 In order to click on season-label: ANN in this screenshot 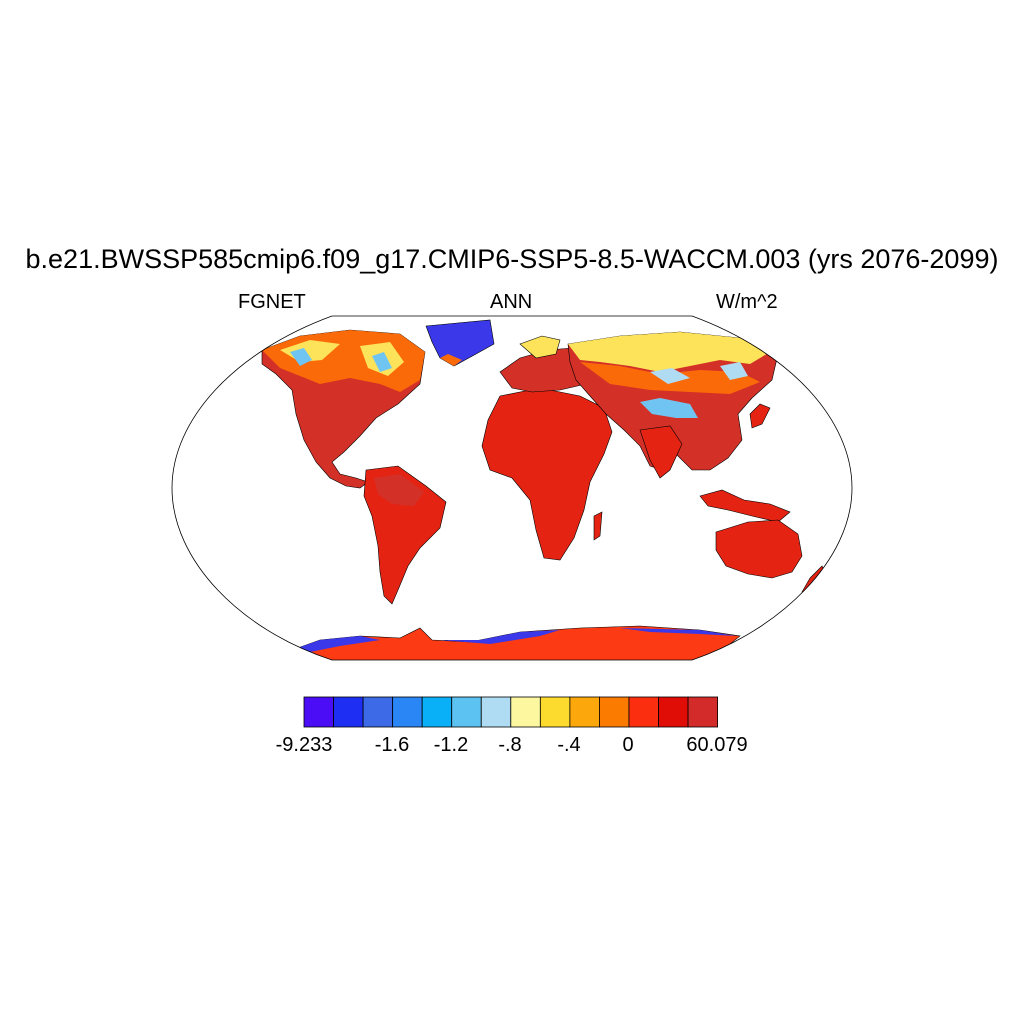, I will do `click(511, 302)`.